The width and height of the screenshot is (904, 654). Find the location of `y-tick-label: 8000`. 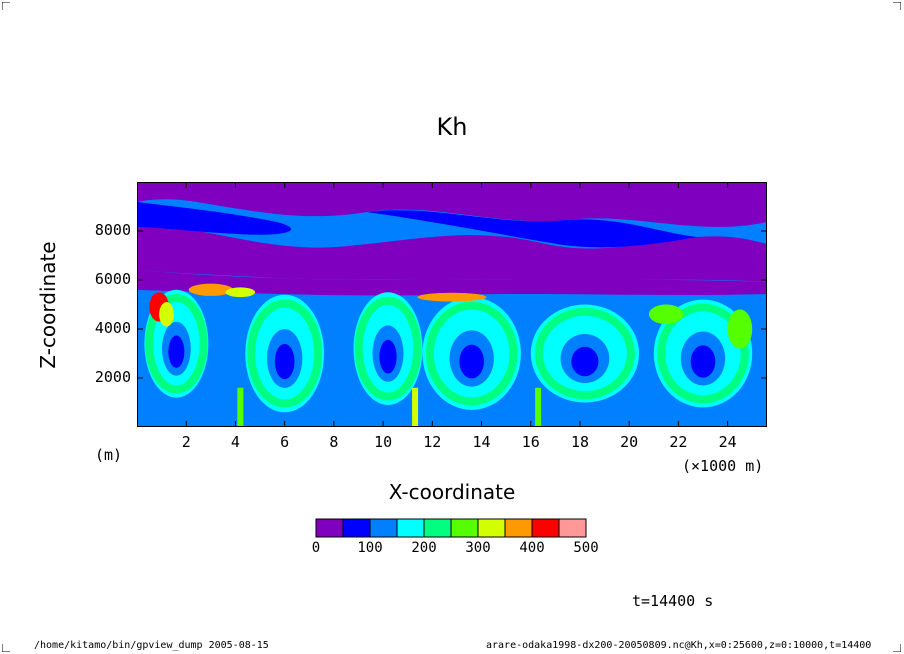

y-tick-label: 8000 is located at coordinates (112, 230).